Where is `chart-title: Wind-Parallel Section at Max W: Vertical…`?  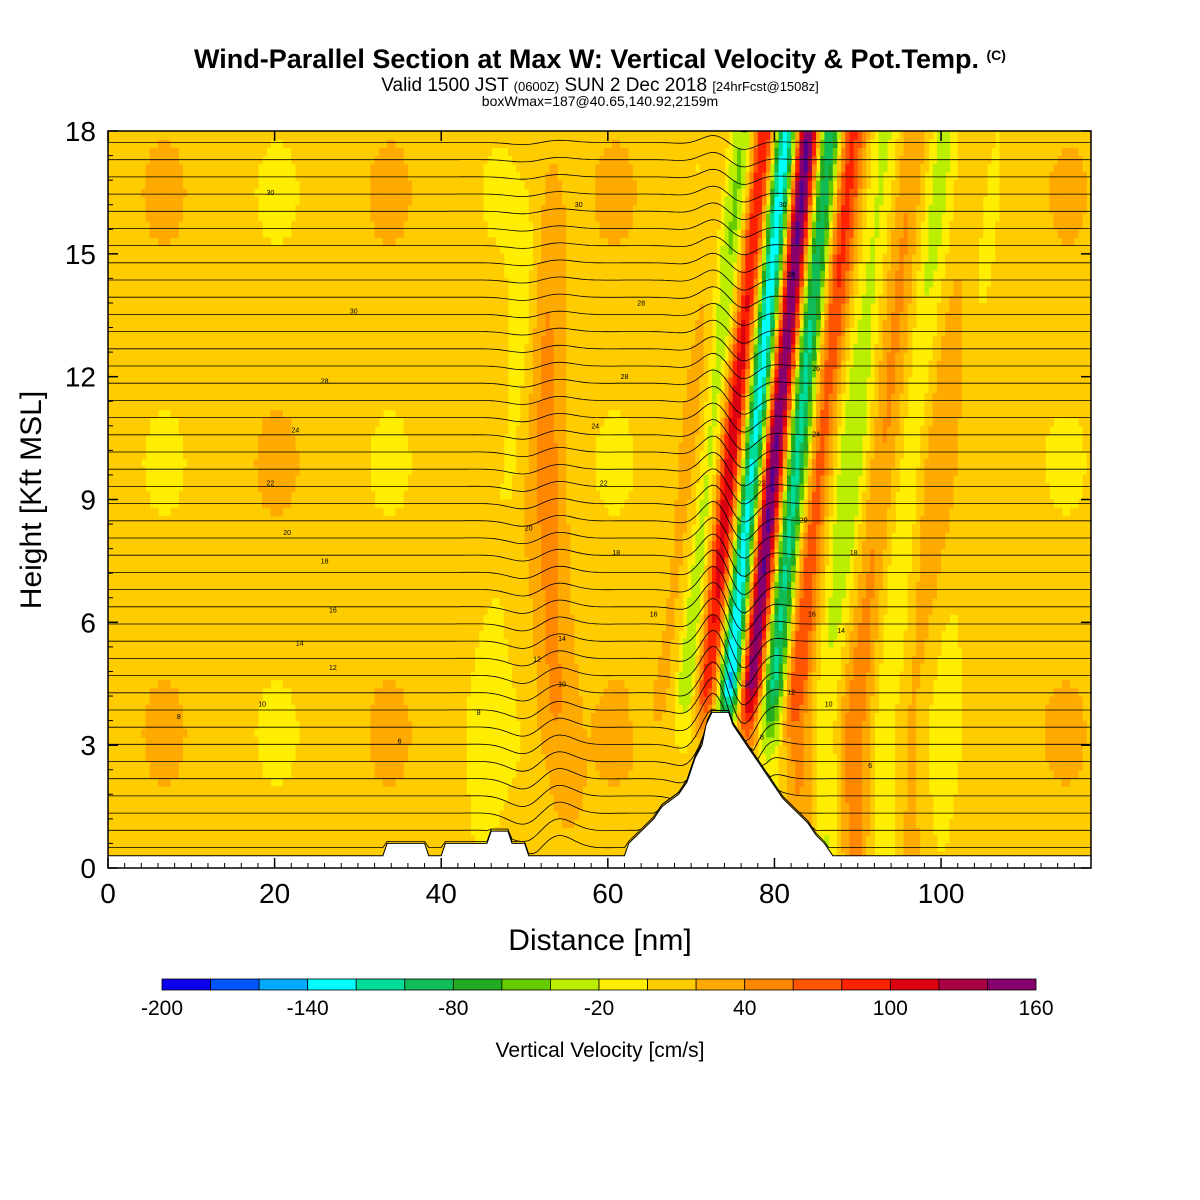 chart-title: Wind-Parallel Section at Max W: Vertical… is located at coordinates (600, 59).